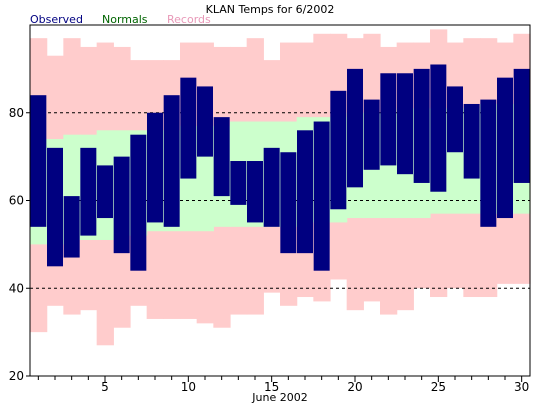  I want to click on chart-title: KLAN Temps for 6/2002, so click(270, 9).